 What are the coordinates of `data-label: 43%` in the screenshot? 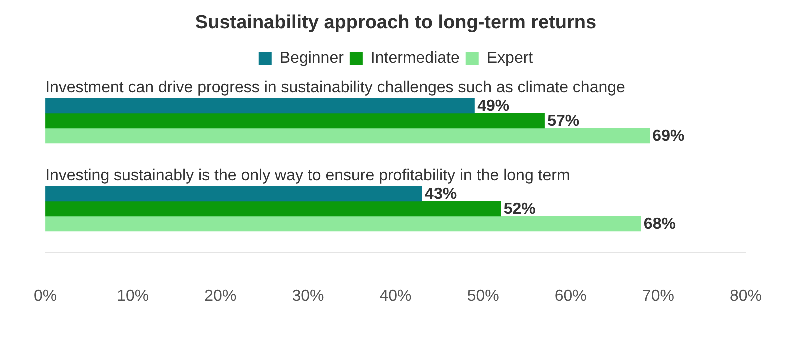 It's located at (441, 195).